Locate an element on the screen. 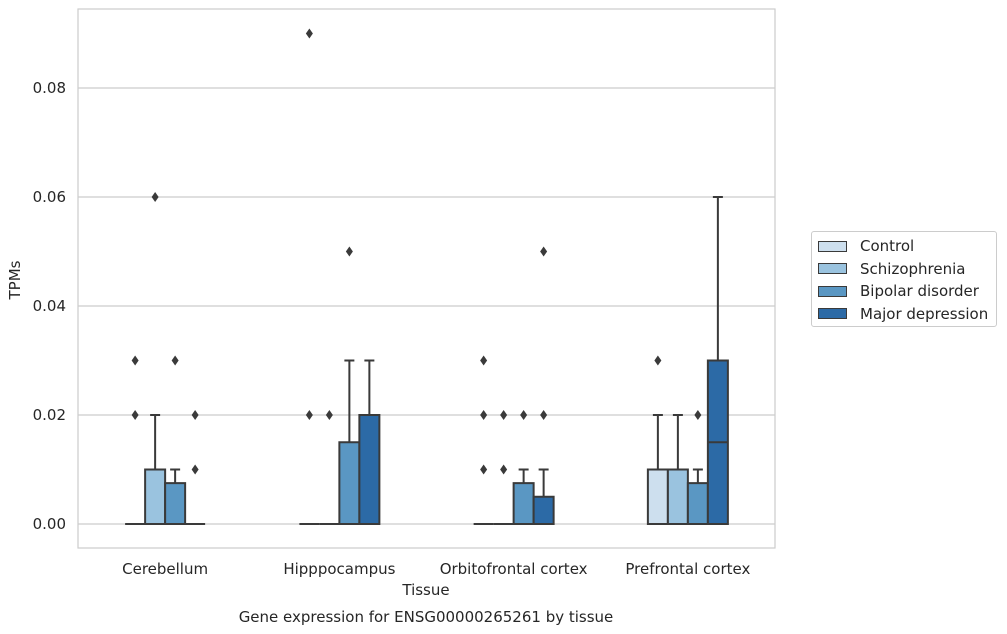 The image size is (1007, 634). x-tick-label: Hipppocampus is located at coordinates (339, 569).